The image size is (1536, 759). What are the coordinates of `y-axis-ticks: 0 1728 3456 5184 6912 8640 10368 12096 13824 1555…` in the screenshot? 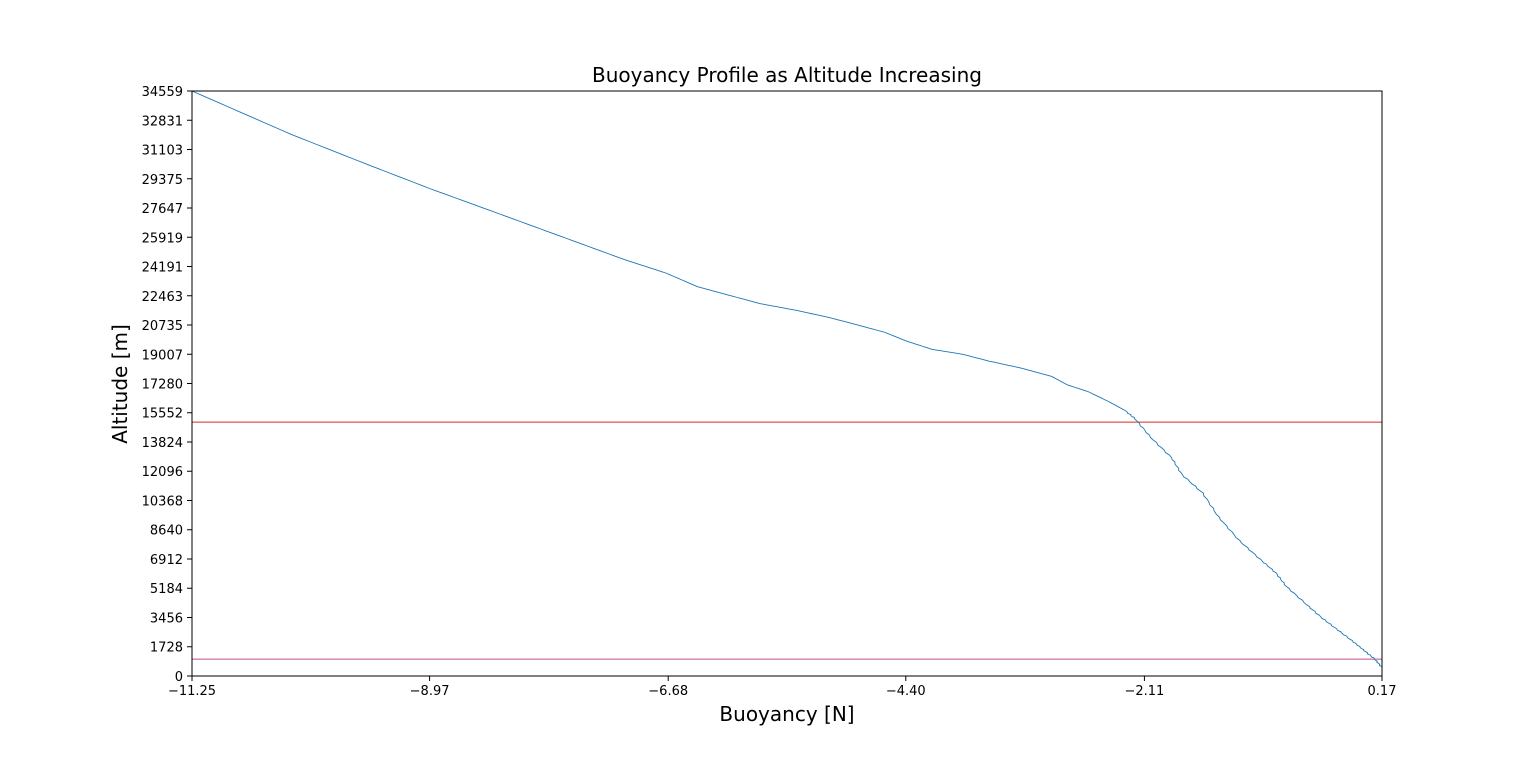 It's located at (167, 385).